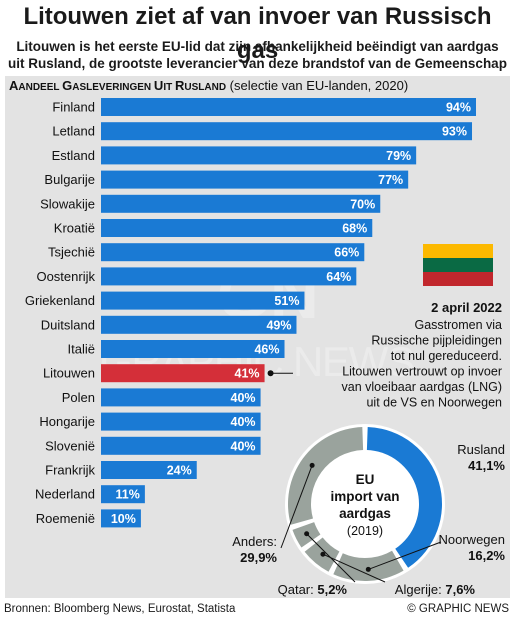 Image resolution: width=515 pixels, height=624 pixels. What do you see at coordinates (78, 397) in the screenshot?
I see `bar-category-label: Polen` at bounding box center [78, 397].